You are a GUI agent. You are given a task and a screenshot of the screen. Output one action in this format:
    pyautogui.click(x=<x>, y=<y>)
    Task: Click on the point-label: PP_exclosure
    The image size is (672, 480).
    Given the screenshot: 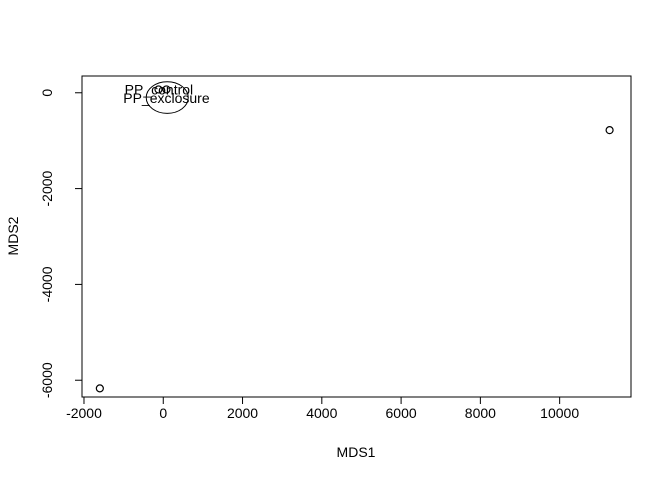 What is the action you would take?
    pyautogui.click(x=166, y=98)
    